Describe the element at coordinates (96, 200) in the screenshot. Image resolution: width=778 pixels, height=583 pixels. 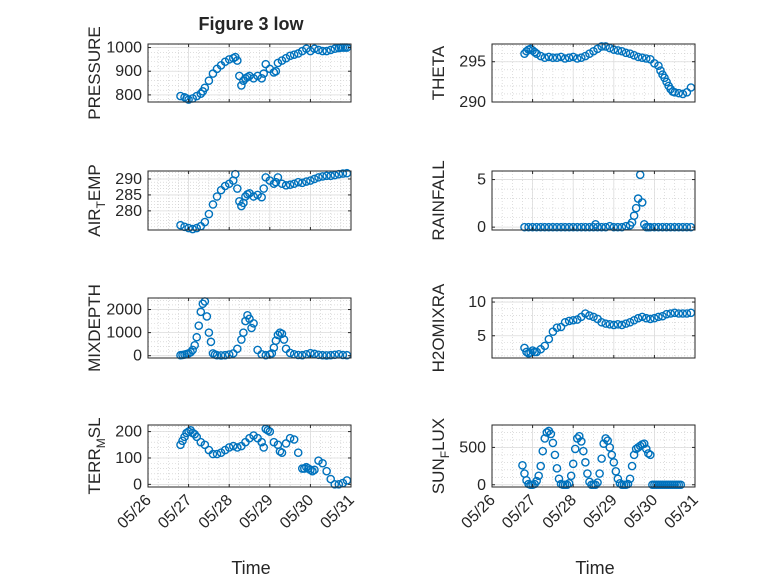
I see `y-axis-label: AIRTEMP` at that location.